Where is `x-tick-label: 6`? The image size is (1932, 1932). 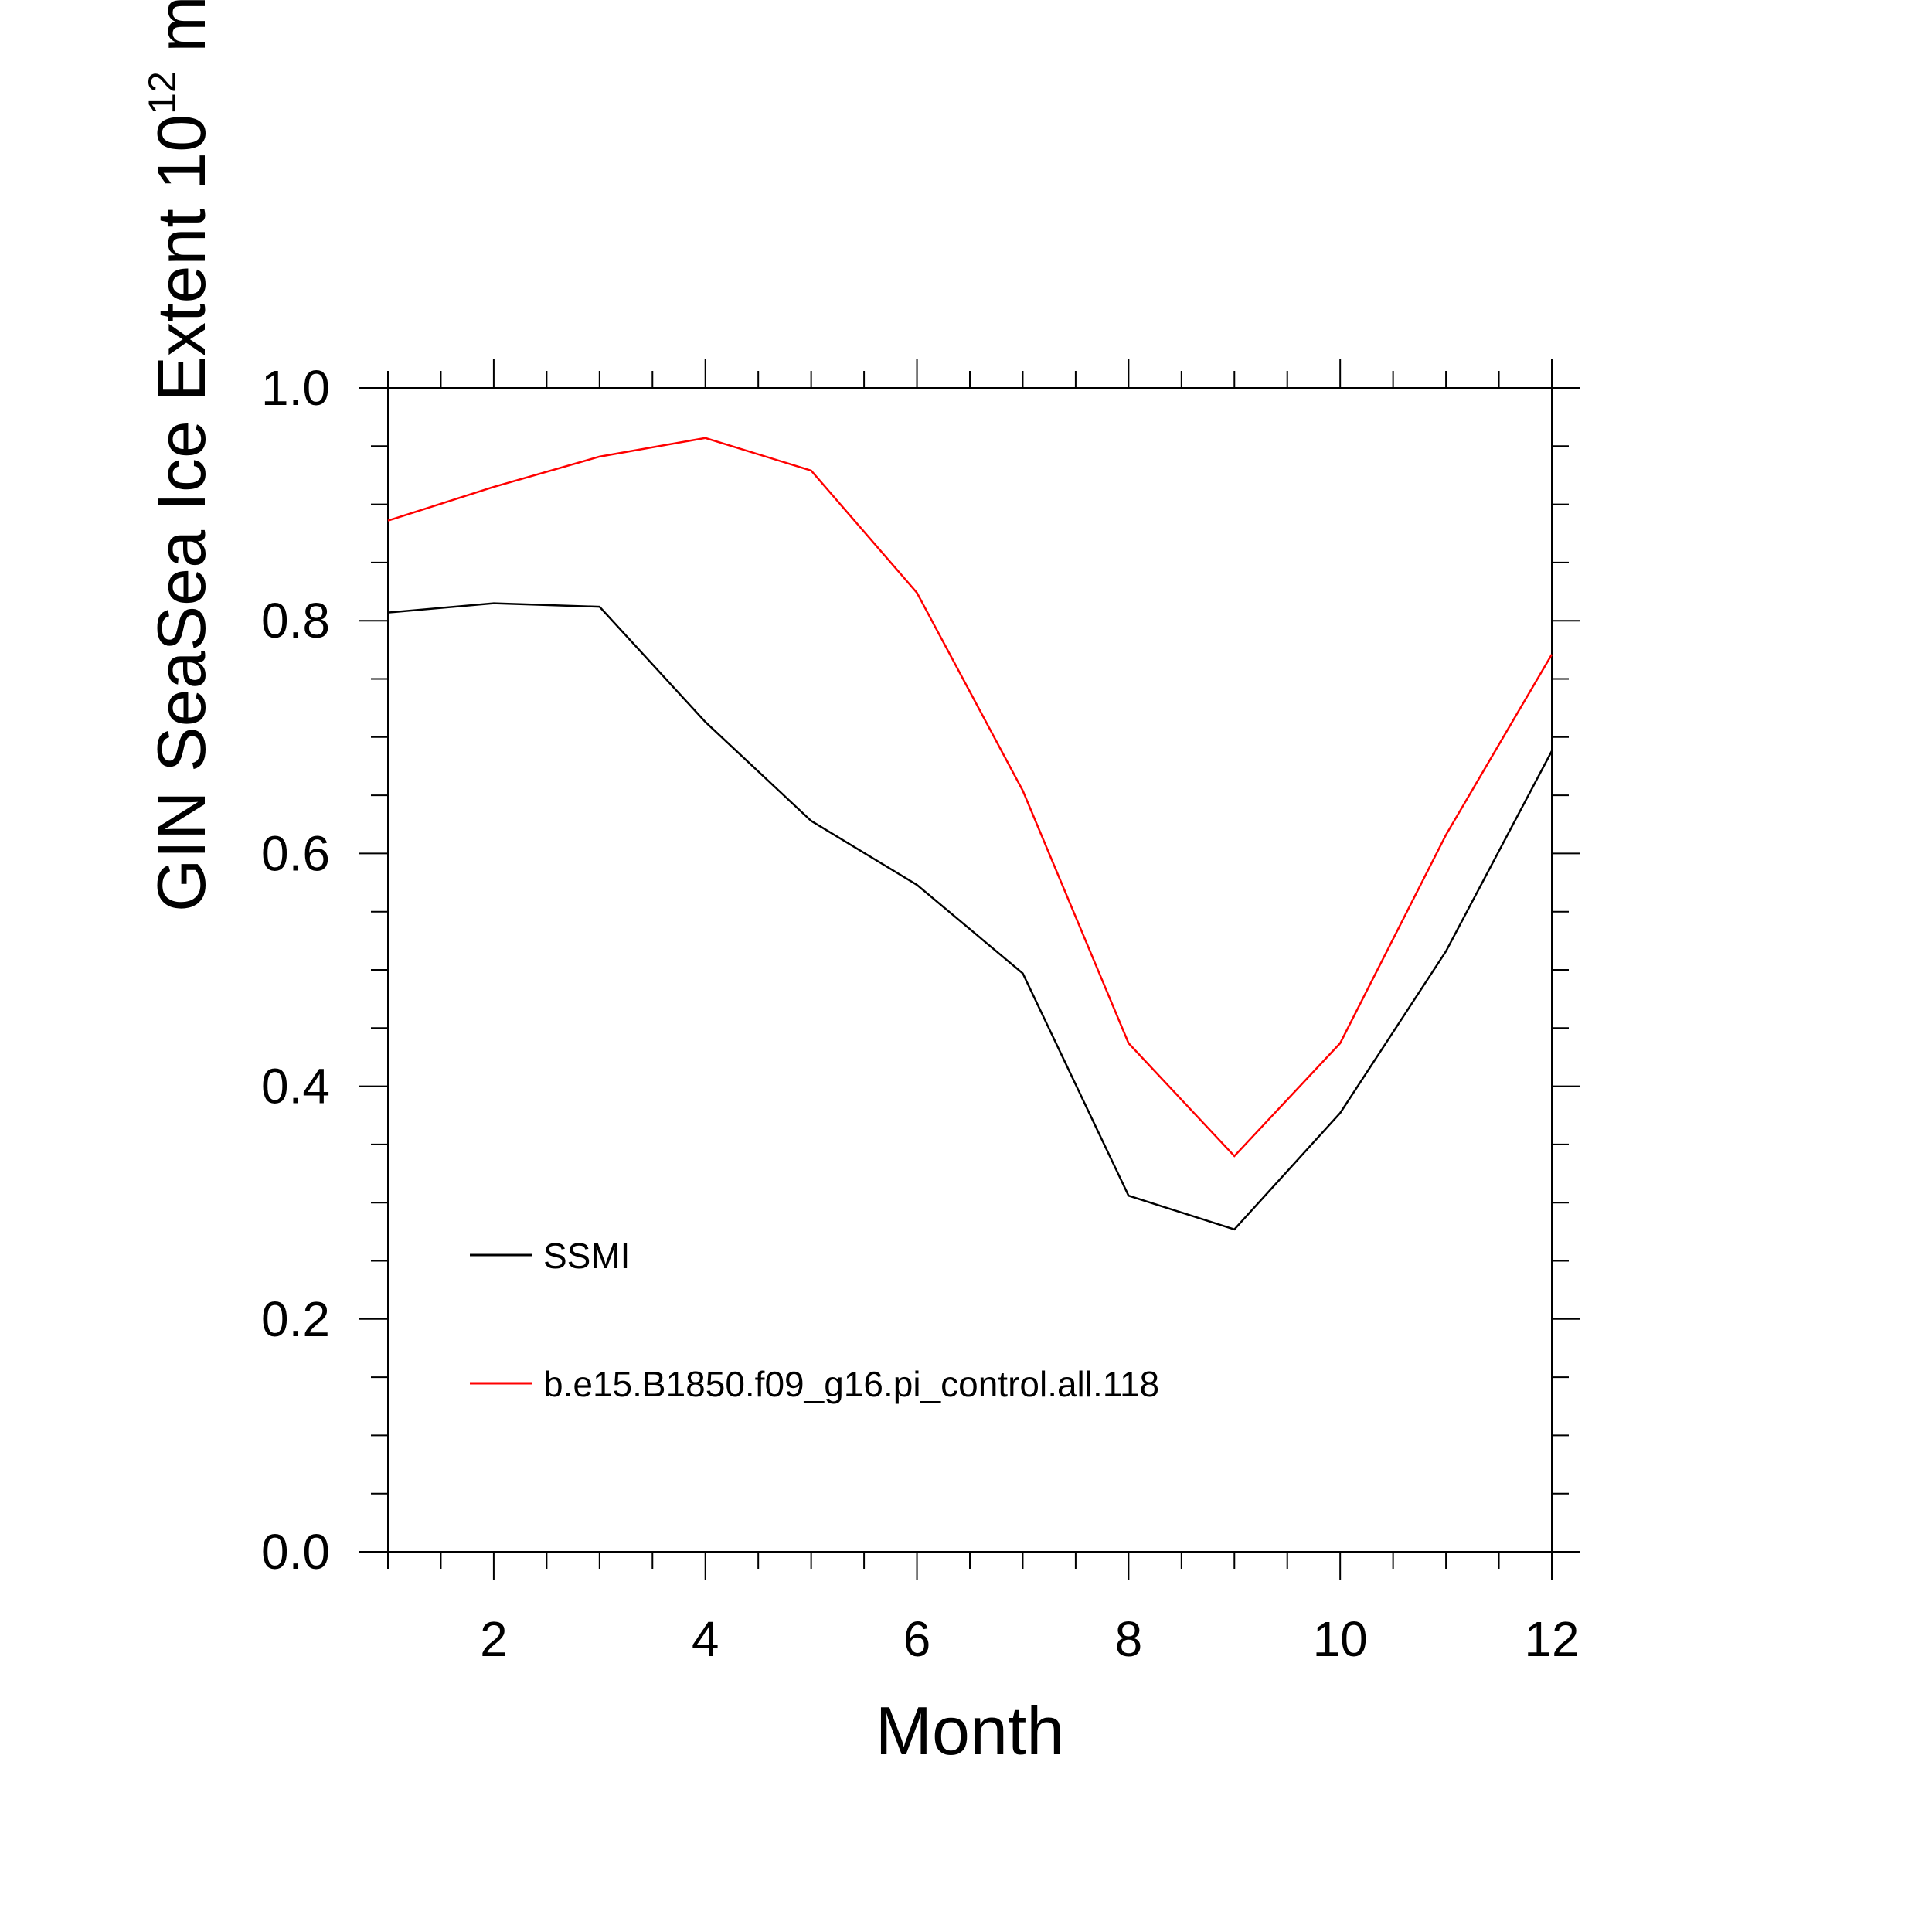 x-tick-label: 6 is located at coordinates (917, 1639).